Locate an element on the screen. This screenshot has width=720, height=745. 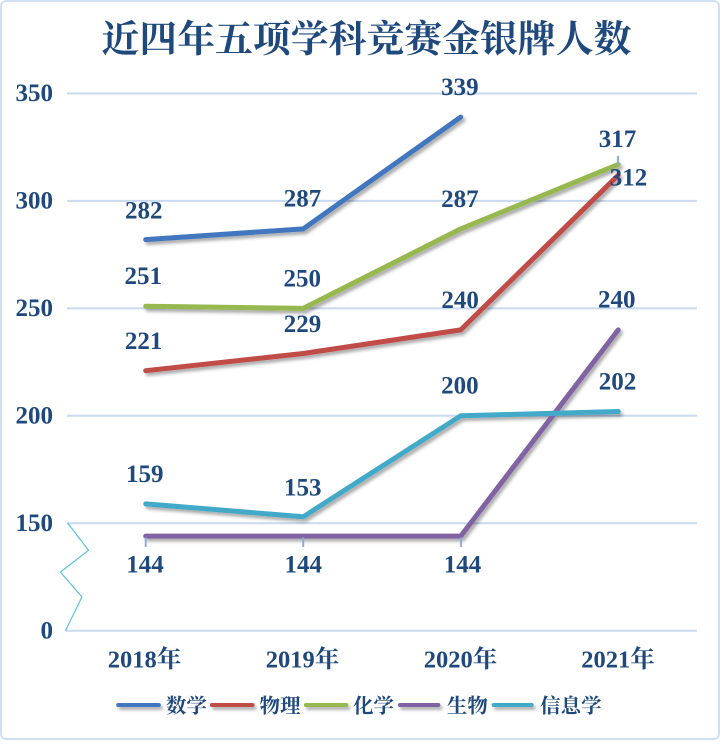
svg-text: 251 is located at coordinates (144, 276).